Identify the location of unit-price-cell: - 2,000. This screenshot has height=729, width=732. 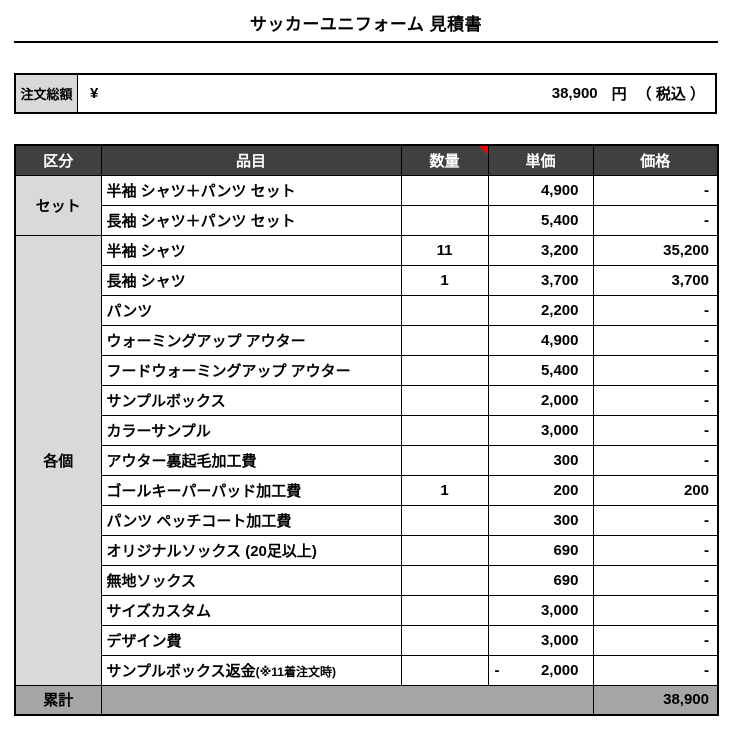
(540, 670).